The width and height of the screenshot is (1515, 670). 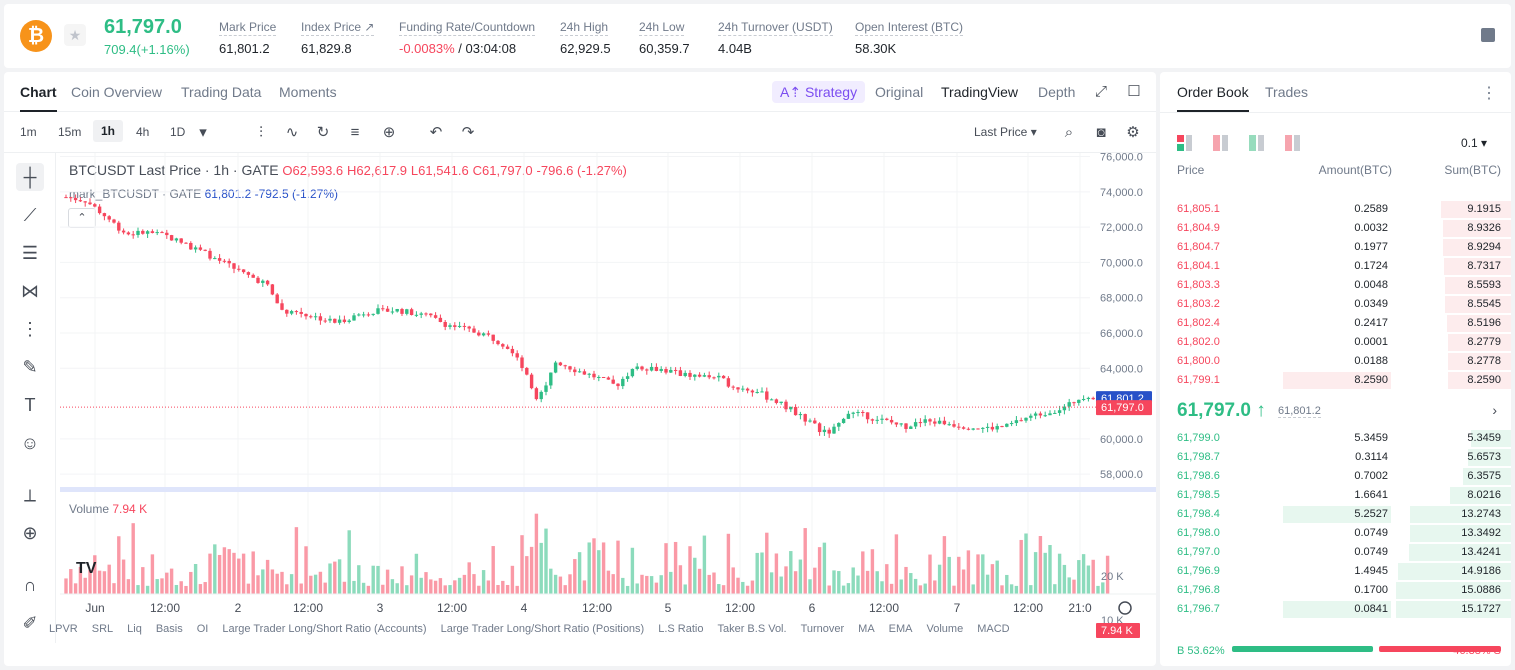 I want to click on indicator-4: OI, so click(x=202, y=629).